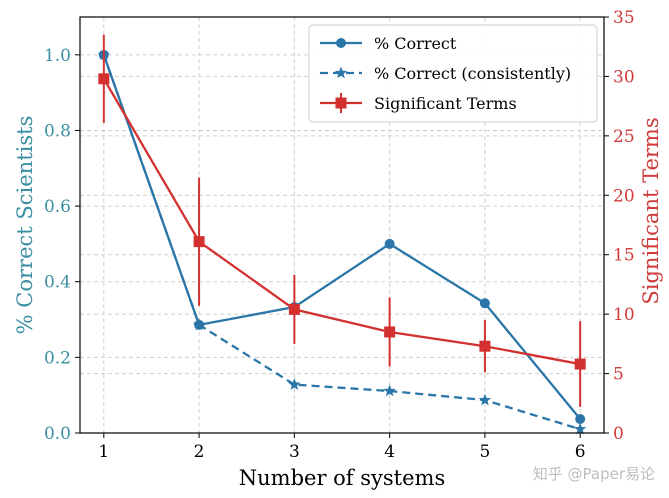 The image size is (669, 498). I want to click on y-left-tick-label-1: 0.2, so click(57, 358).